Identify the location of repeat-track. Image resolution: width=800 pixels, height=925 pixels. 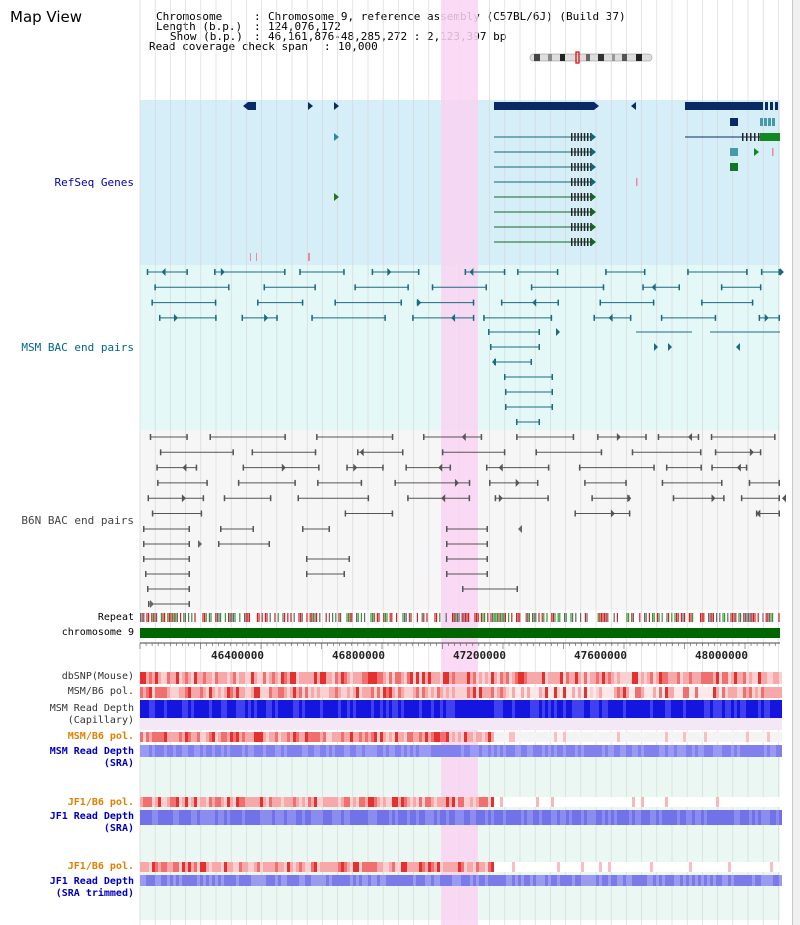
(460, 617).